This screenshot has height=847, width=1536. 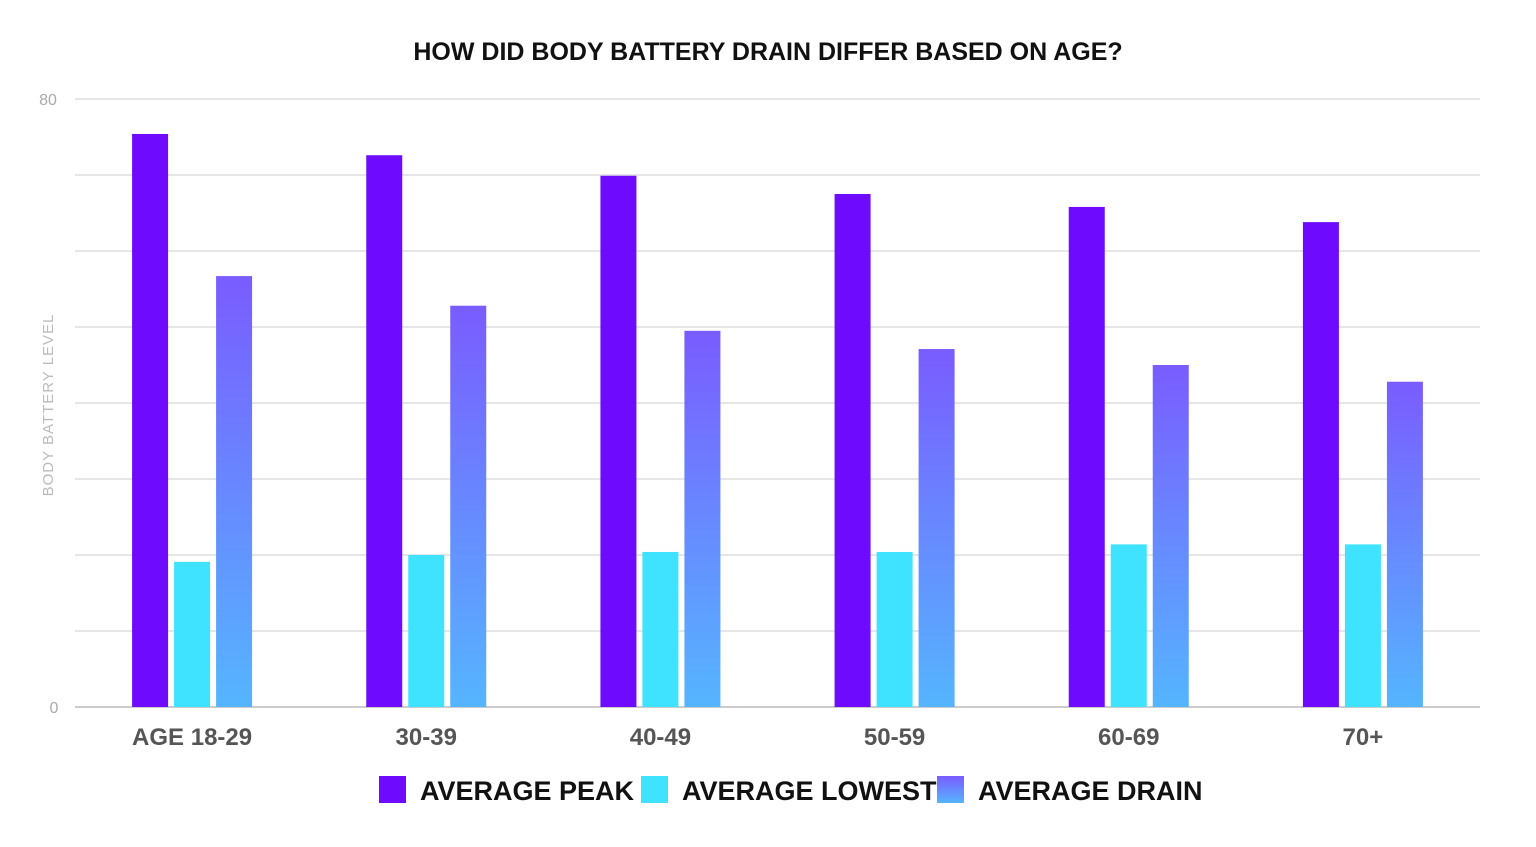 What do you see at coordinates (1090, 791) in the screenshot?
I see `legend-label: AVERAGE DRAIN` at bounding box center [1090, 791].